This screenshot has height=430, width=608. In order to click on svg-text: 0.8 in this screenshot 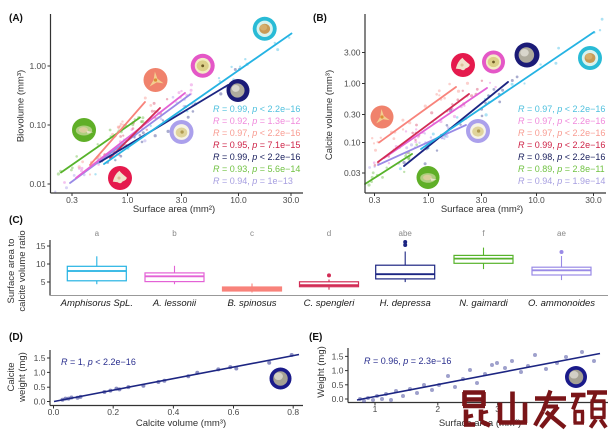, I will do `click(293, 412)`.